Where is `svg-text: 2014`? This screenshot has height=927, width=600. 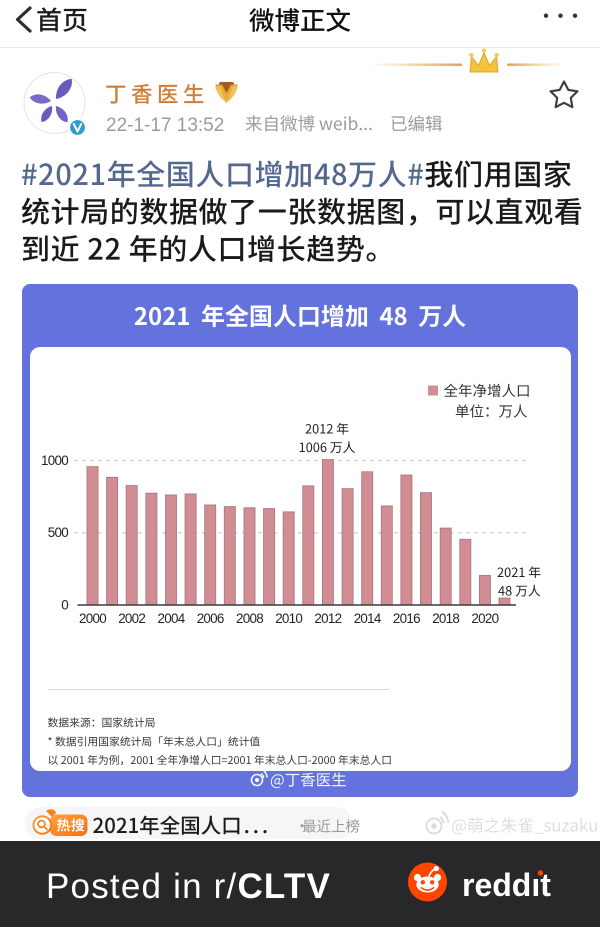 svg-text: 2014 is located at coordinates (368, 618).